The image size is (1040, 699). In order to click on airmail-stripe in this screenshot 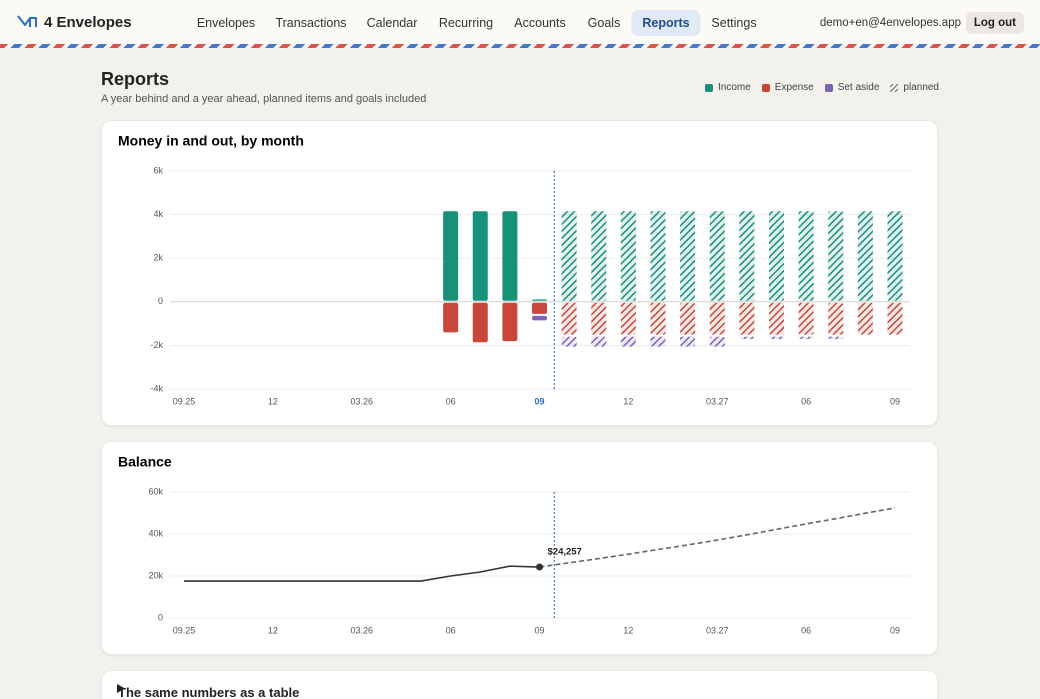, I will do `click(520, 46)`.